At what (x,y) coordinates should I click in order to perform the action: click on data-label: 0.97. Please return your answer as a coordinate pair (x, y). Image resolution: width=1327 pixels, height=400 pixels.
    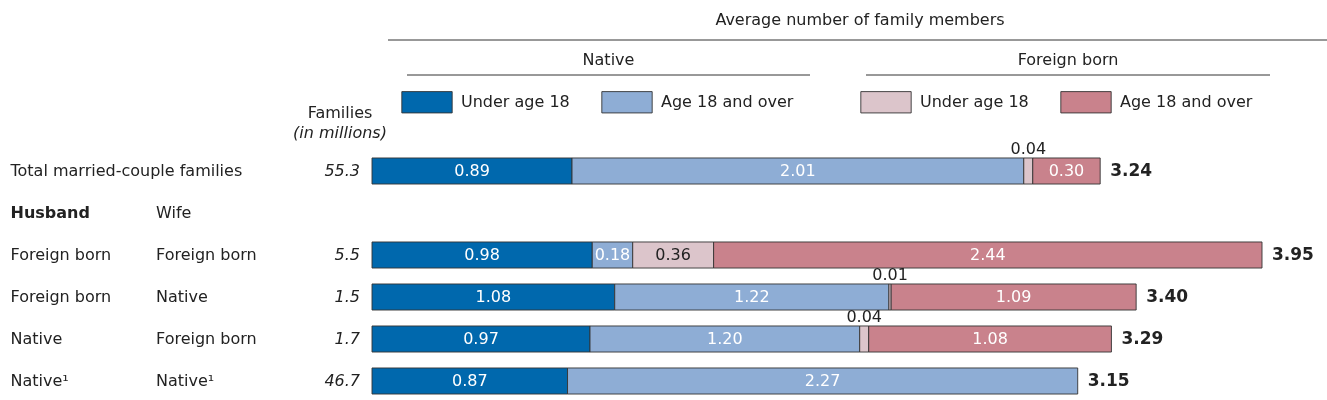
    Looking at the image, I should click on (481, 338).